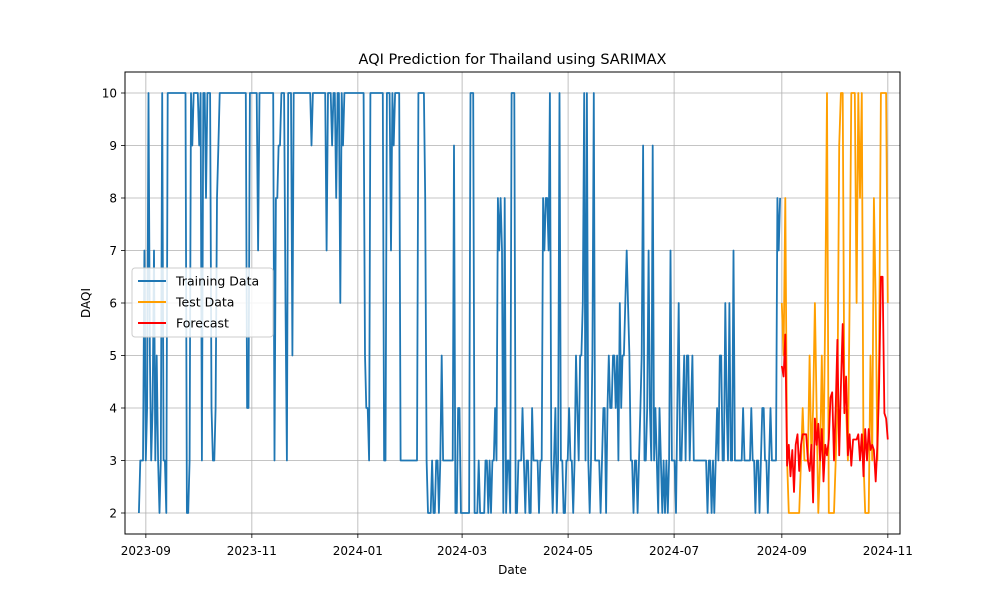  I want to click on legend-box, so click(202, 302).